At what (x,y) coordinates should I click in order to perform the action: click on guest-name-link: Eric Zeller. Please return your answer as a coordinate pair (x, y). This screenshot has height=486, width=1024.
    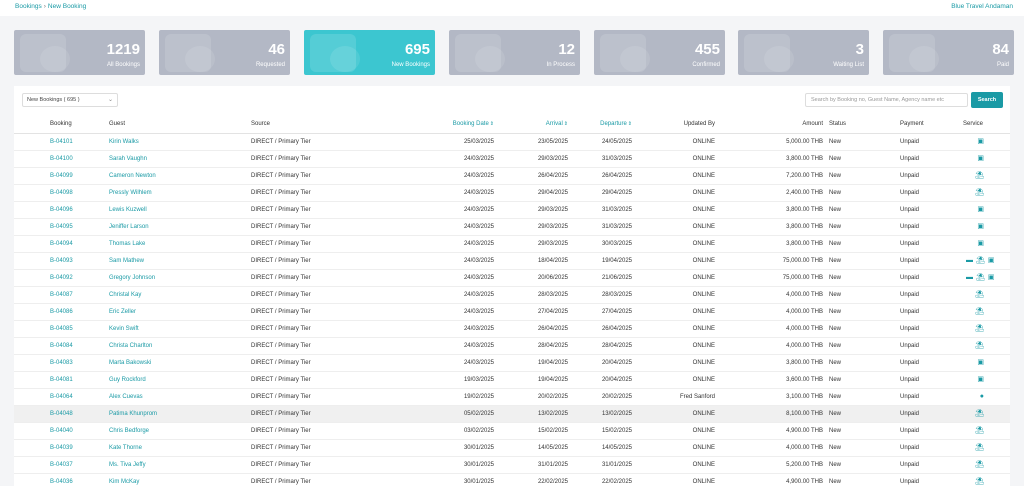
    Looking at the image, I should click on (180, 312).